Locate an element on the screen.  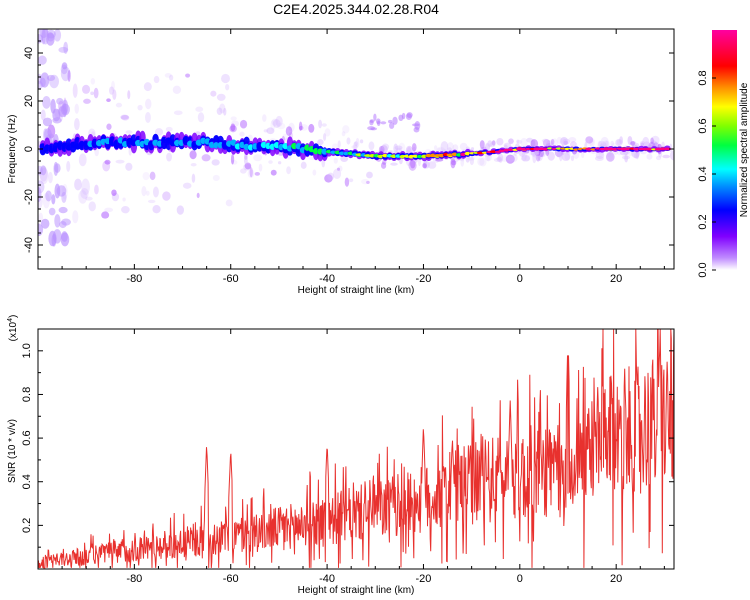
snr-y-tick-label: 0.4 is located at coordinates (27, 481).